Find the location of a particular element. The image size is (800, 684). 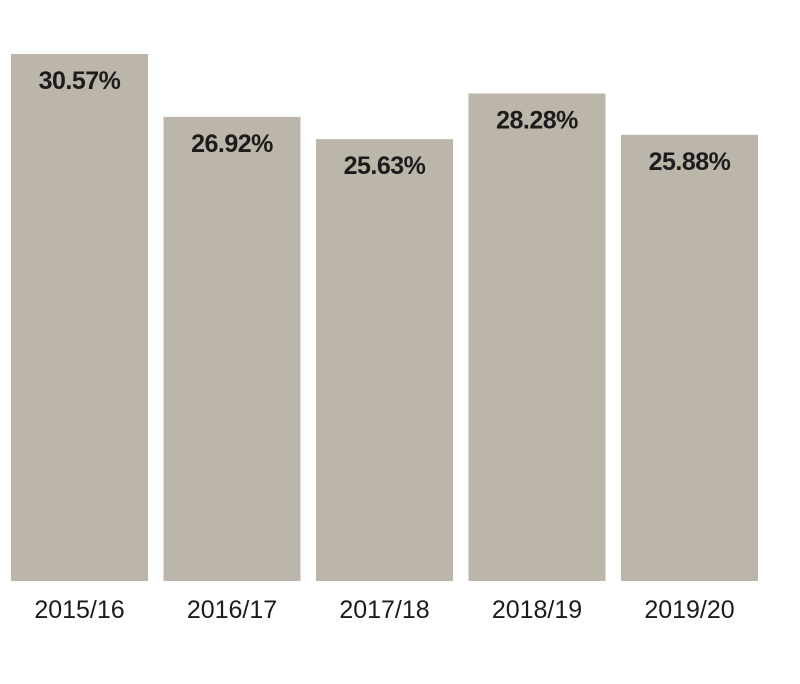

value-label-2017-18: 25.63% is located at coordinates (385, 166).